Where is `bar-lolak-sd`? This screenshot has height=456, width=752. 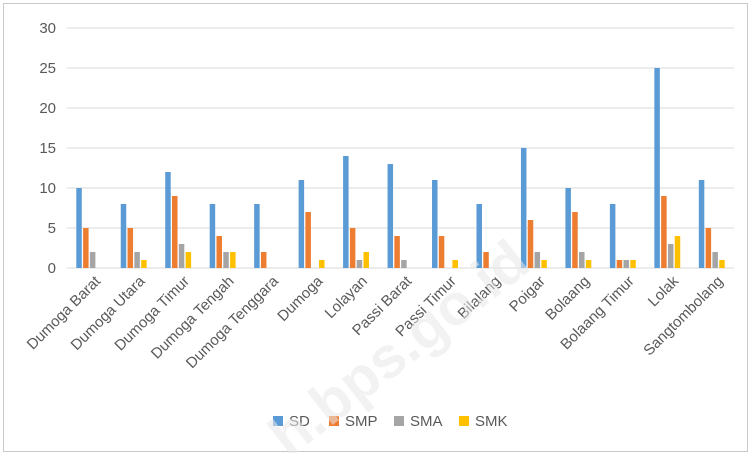
bar-lolak-sd is located at coordinates (657, 168).